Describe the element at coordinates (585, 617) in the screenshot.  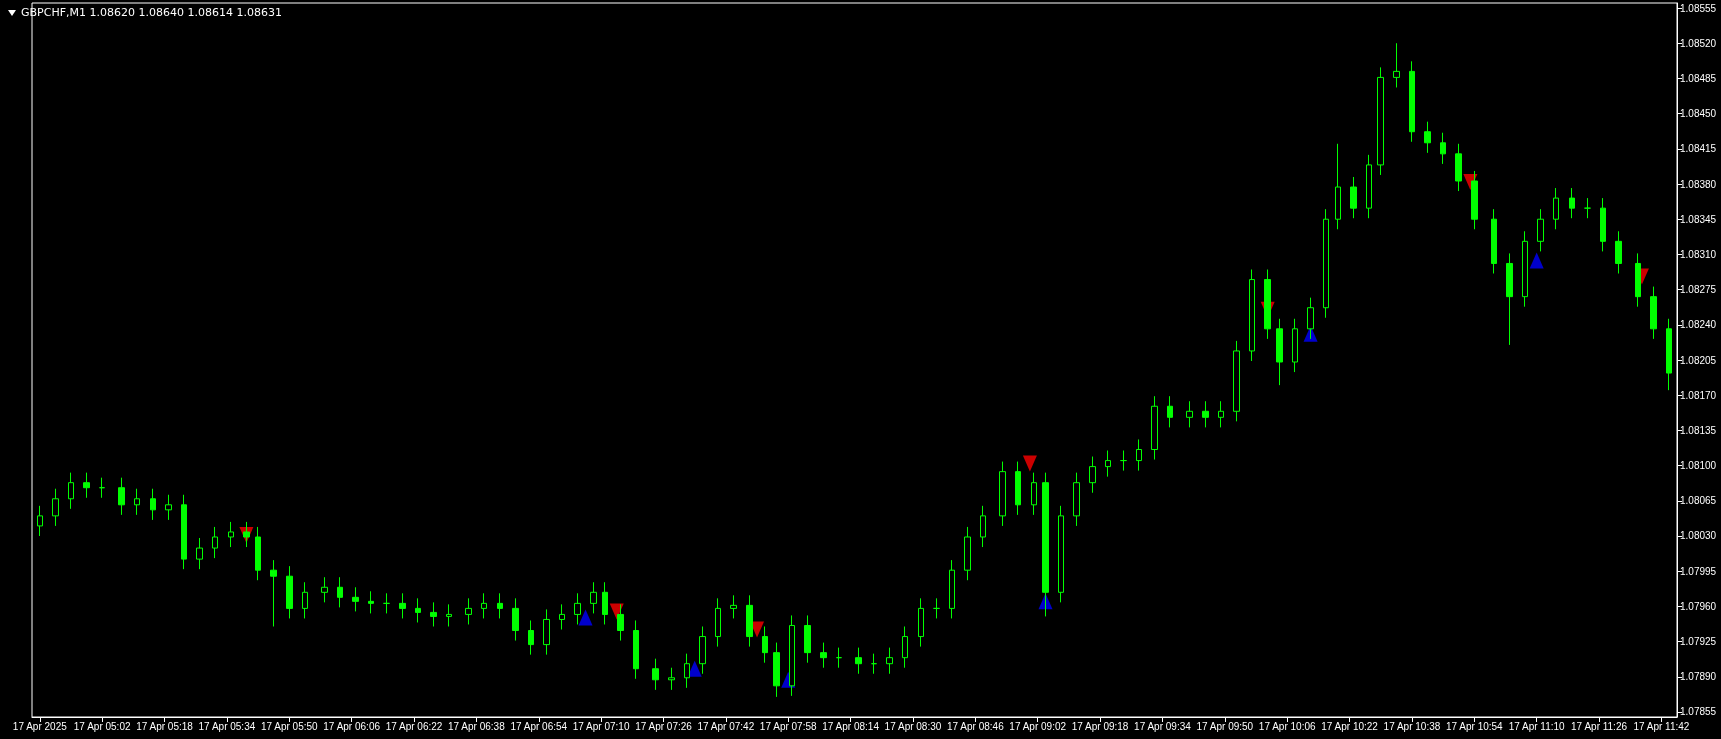
I see `point` at that location.